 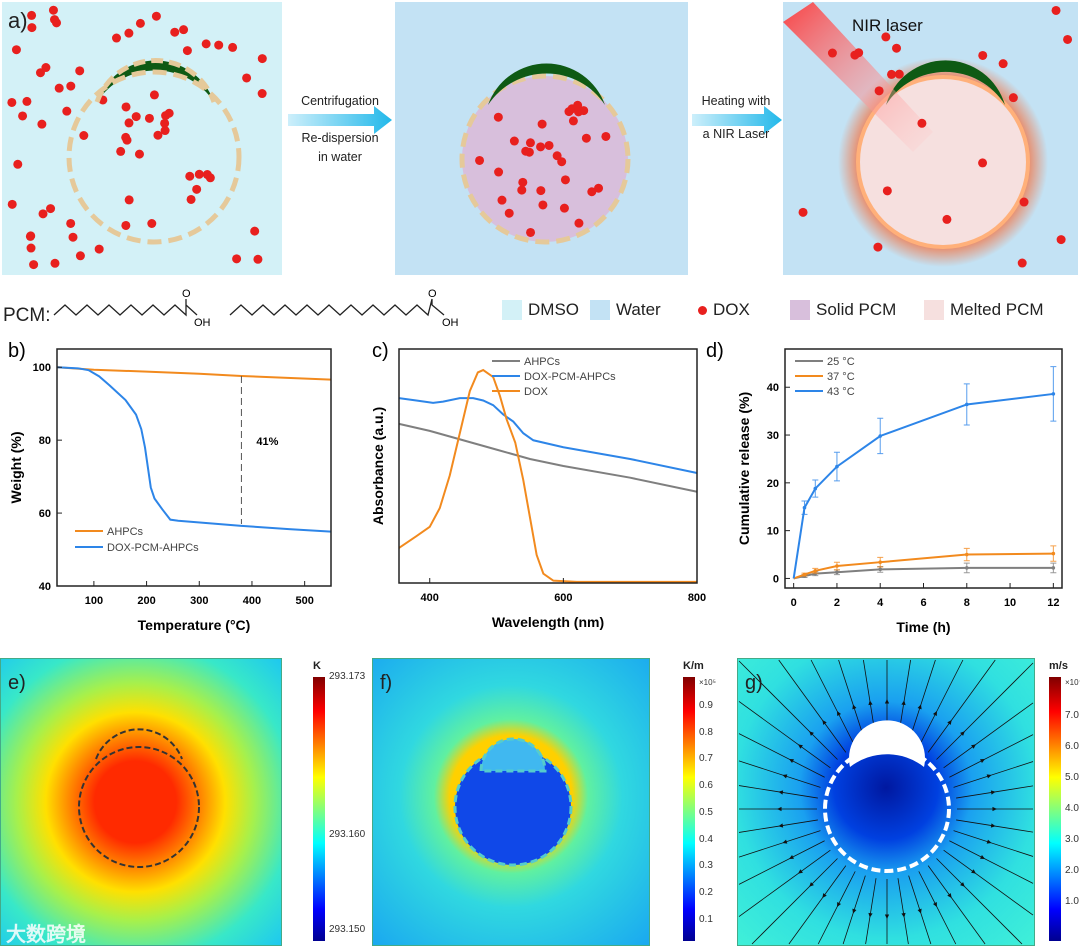 I want to click on legend-label: 25 °C, so click(x=841, y=362).